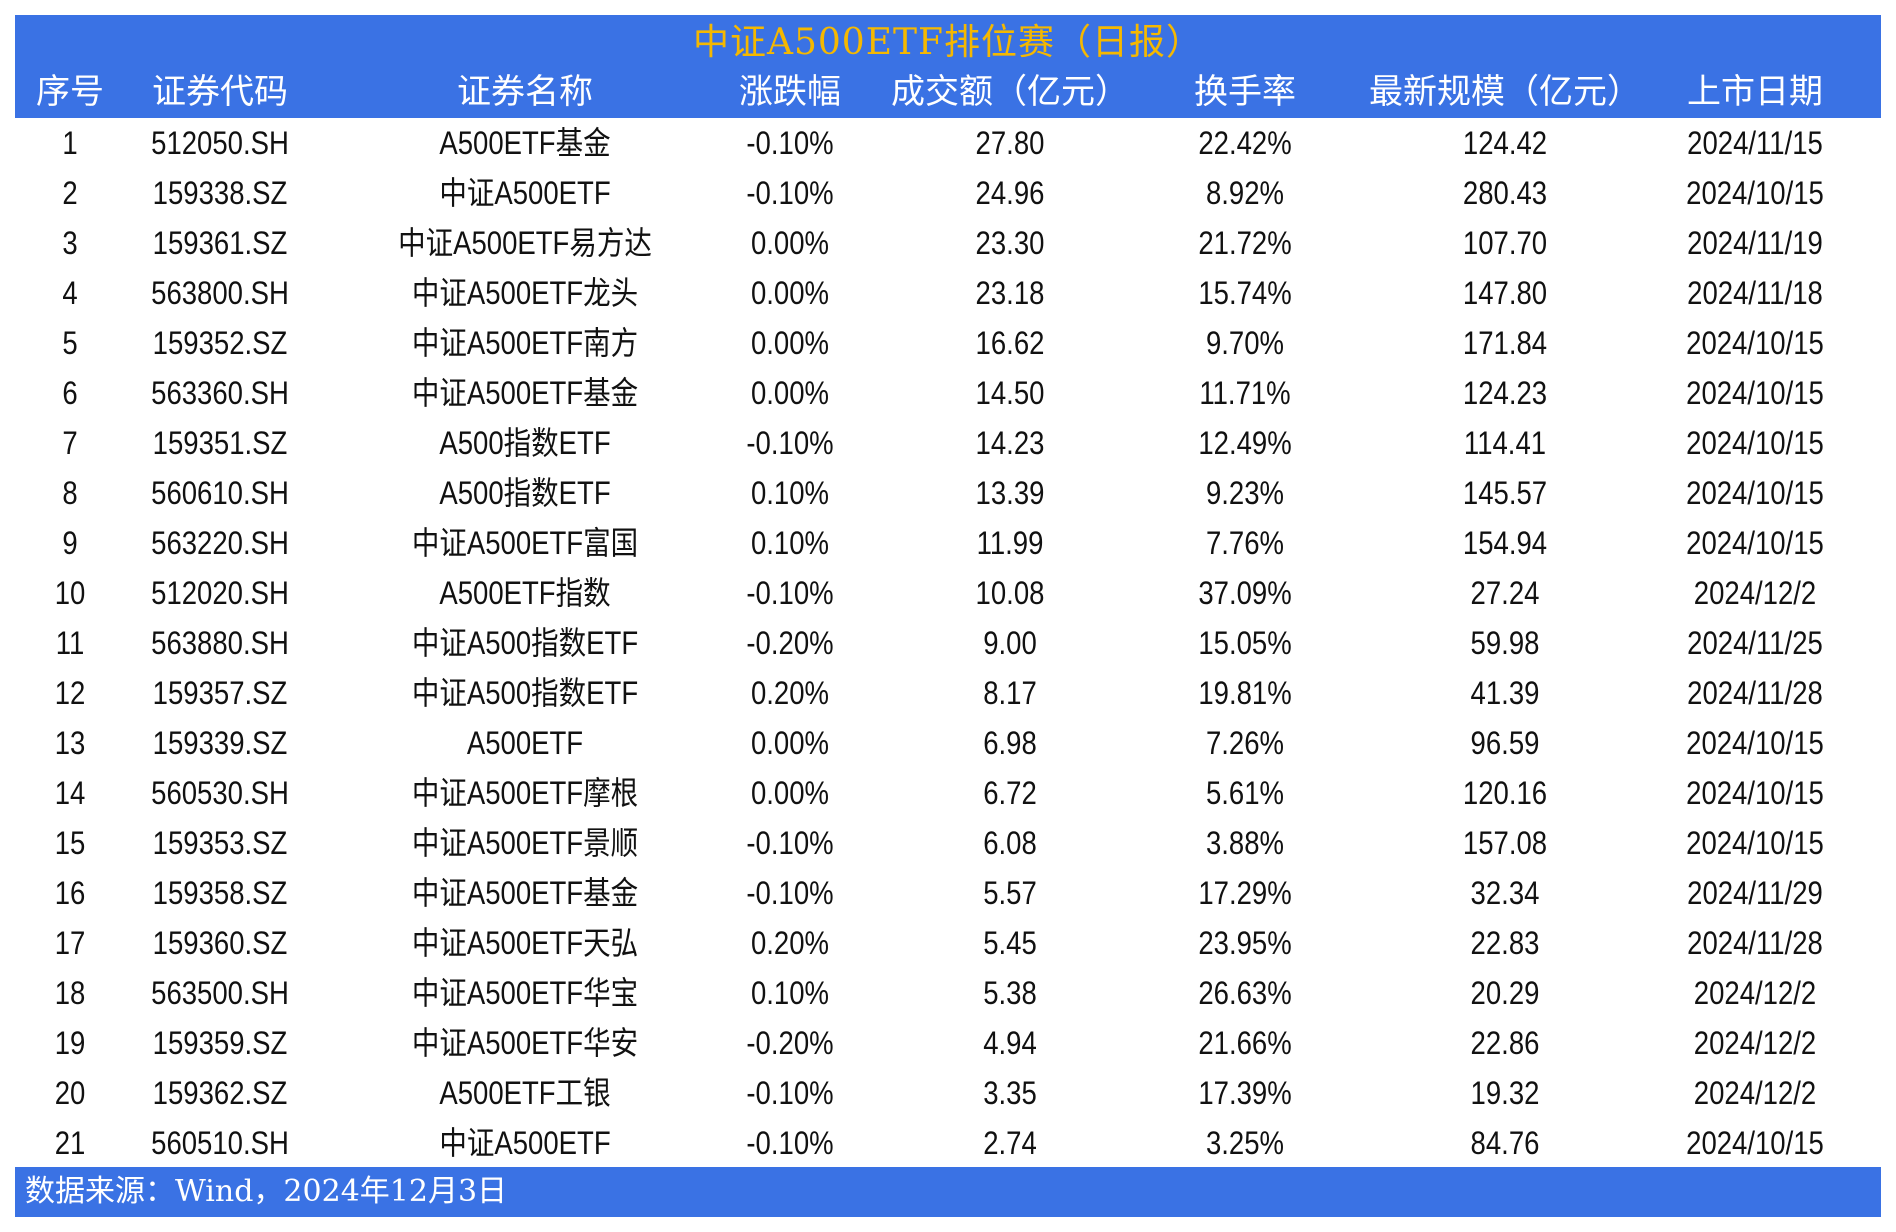 The height and width of the screenshot is (1232, 1896). What do you see at coordinates (1755, 92) in the screenshot?
I see `col-header-listing-date: 上市日期` at bounding box center [1755, 92].